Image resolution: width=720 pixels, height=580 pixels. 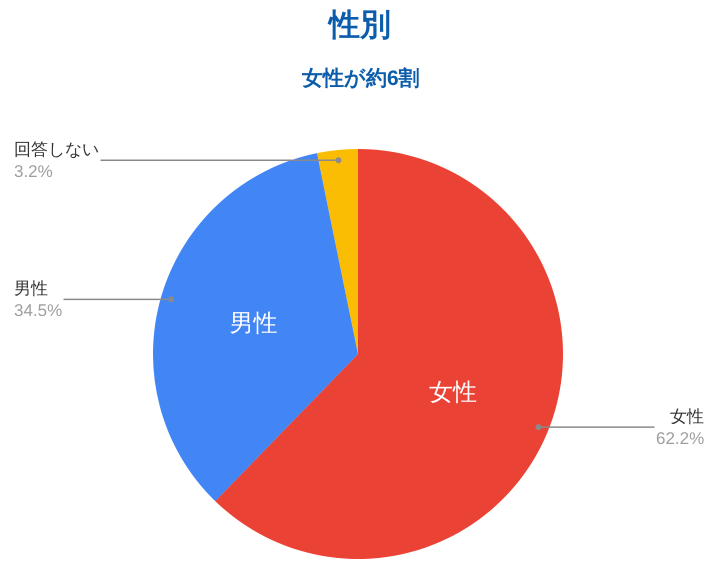 I want to click on pie-slice, so click(x=337, y=251).